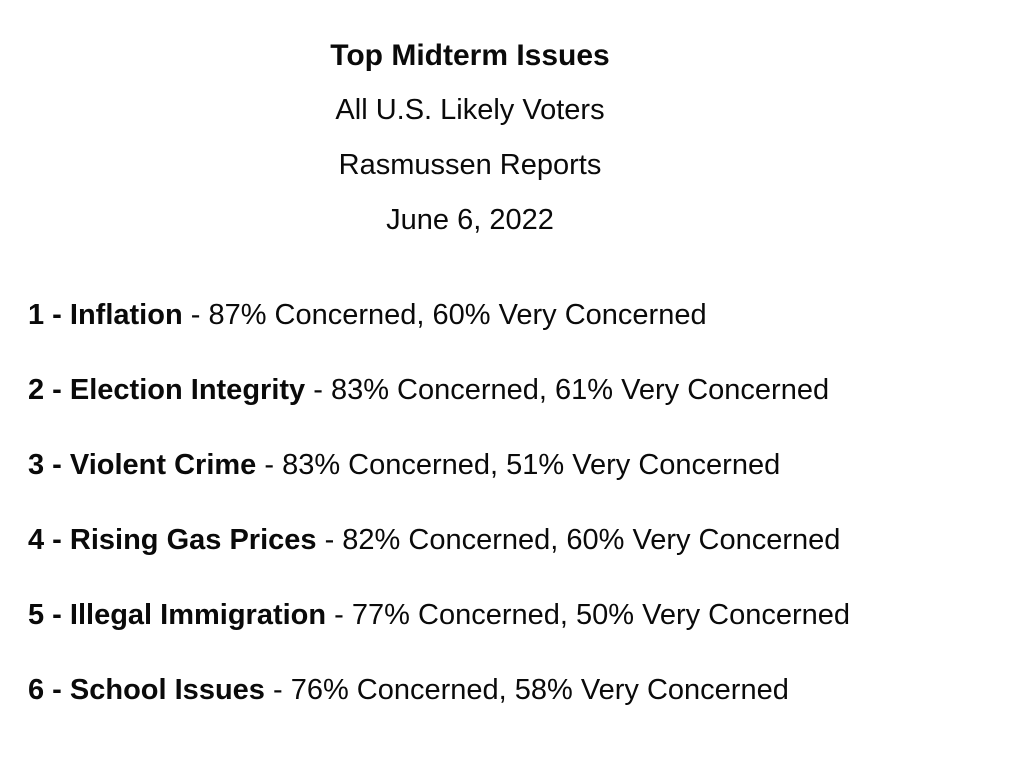  What do you see at coordinates (588, 615) in the screenshot?
I see `issue-stats: - 77% Concerned, 50% Very Concerned` at bounding box center [588, 615].